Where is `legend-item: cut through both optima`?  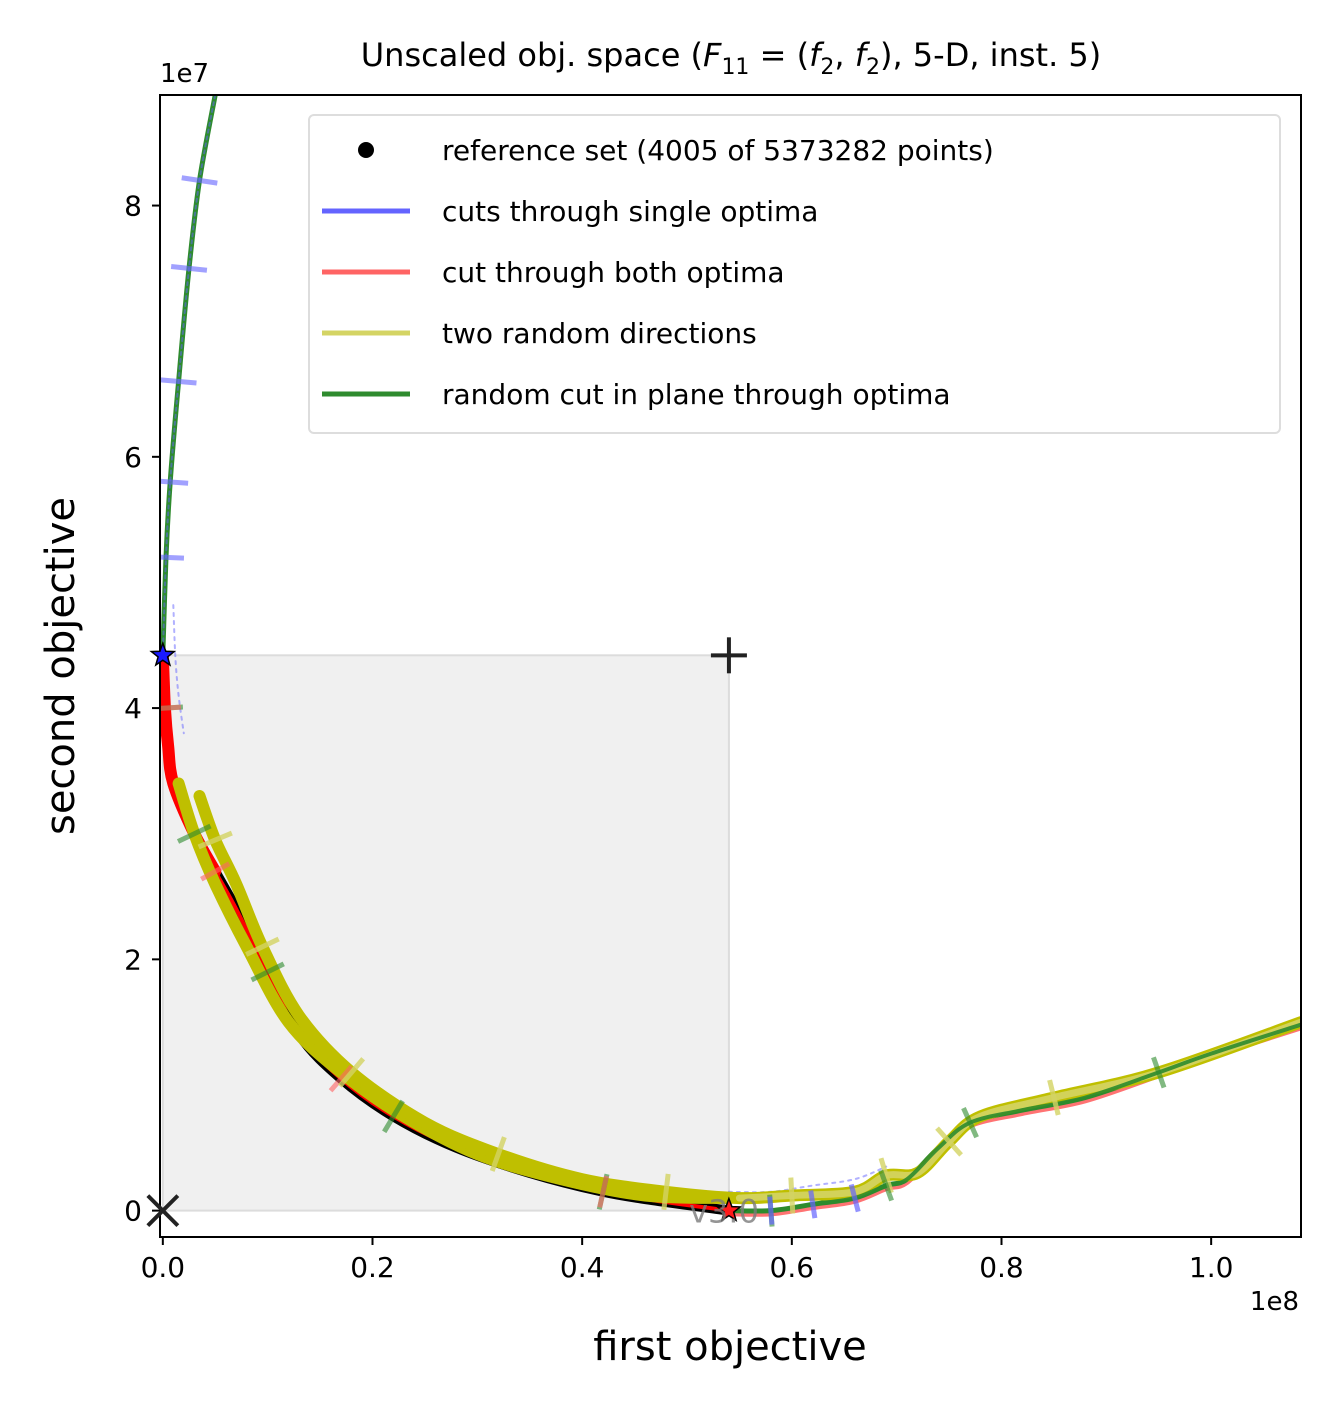 legend-item: cut through both optima is located at coordinates (553, 272).